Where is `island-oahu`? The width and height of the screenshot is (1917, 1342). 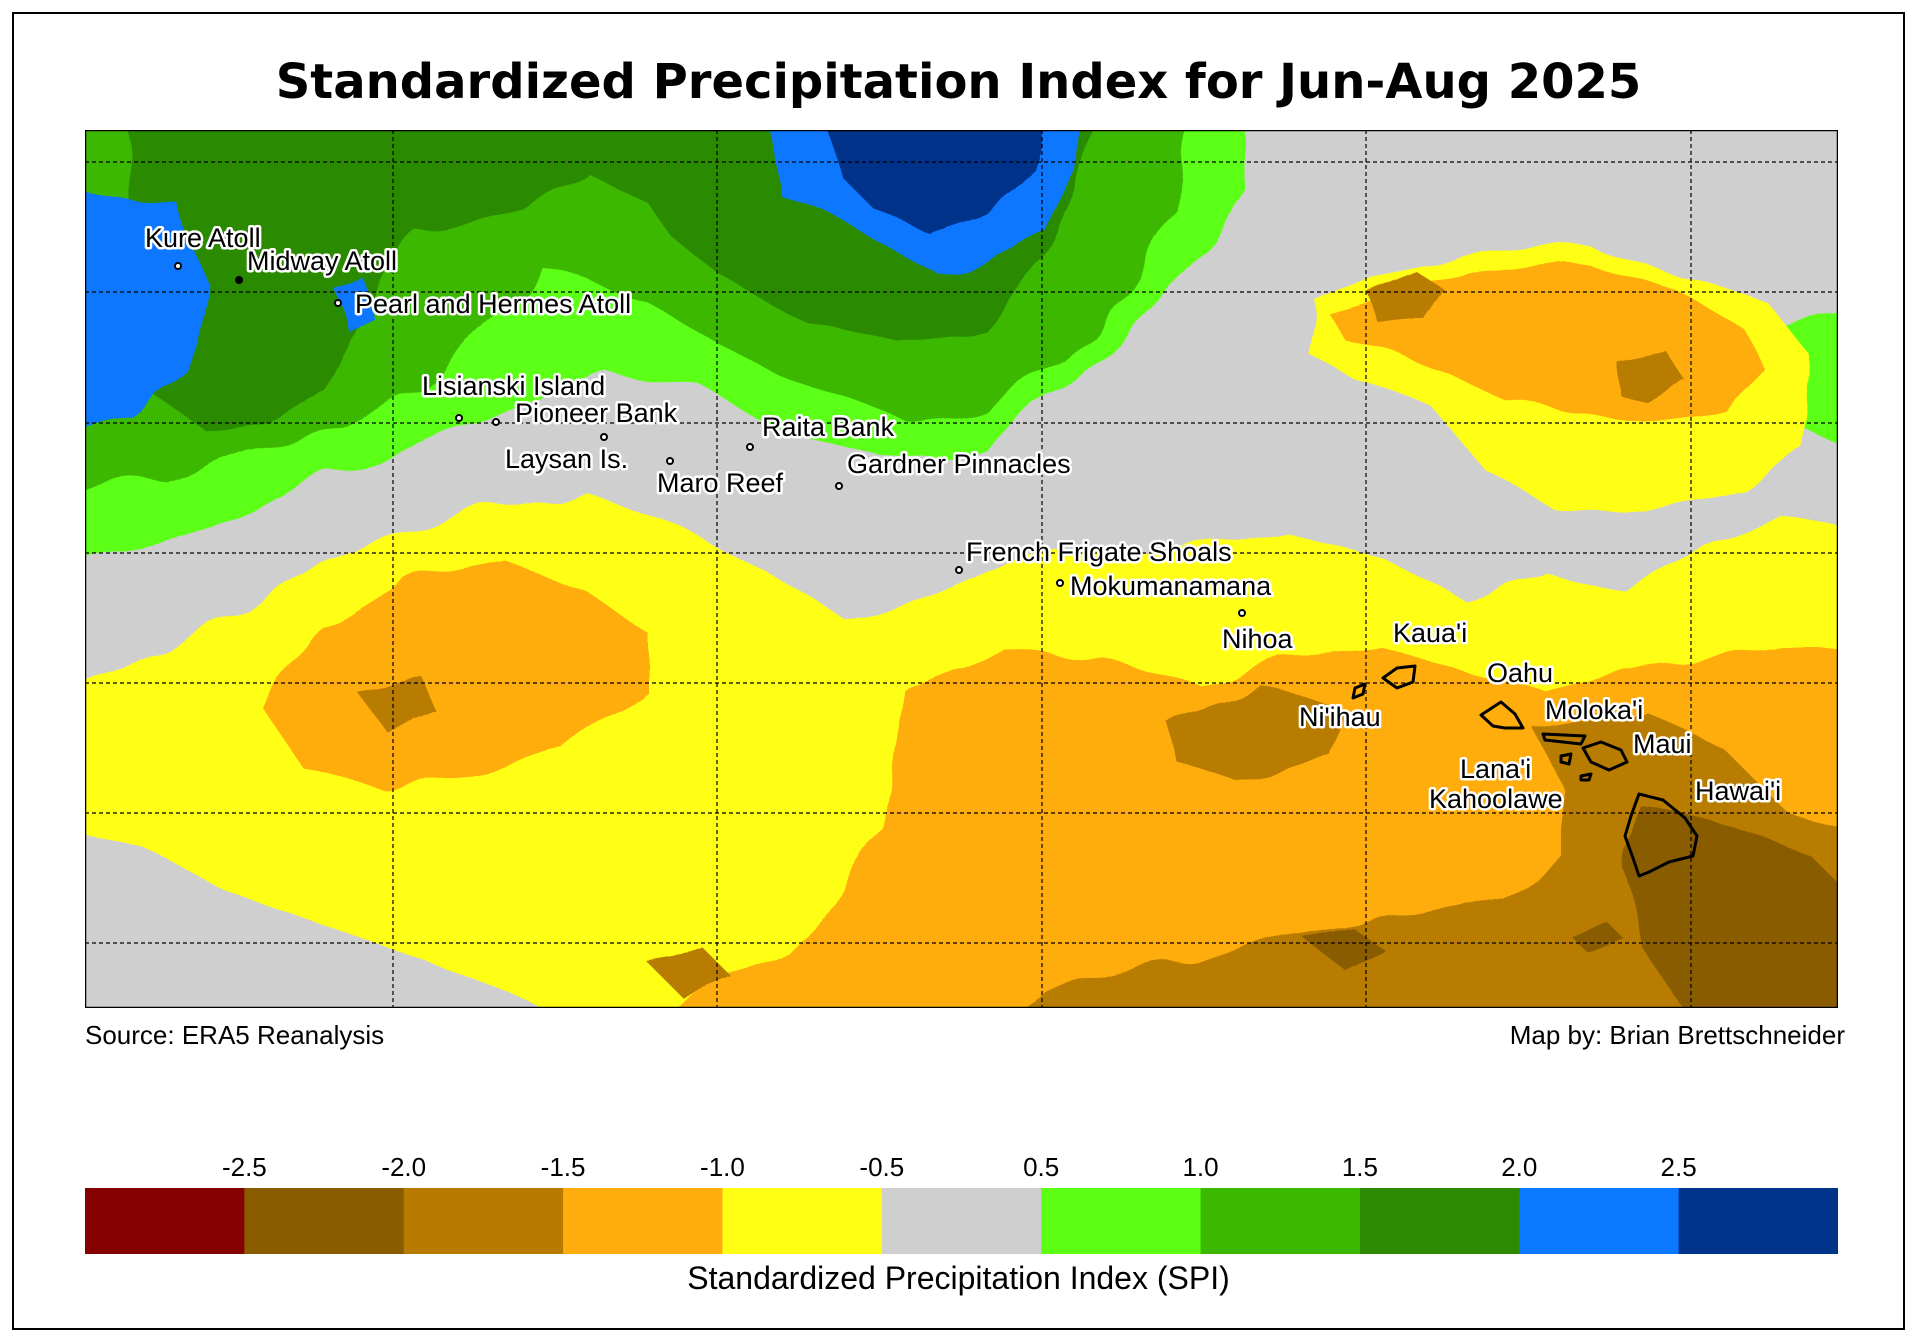 island-oahu is located at coordinates (1502, 715).